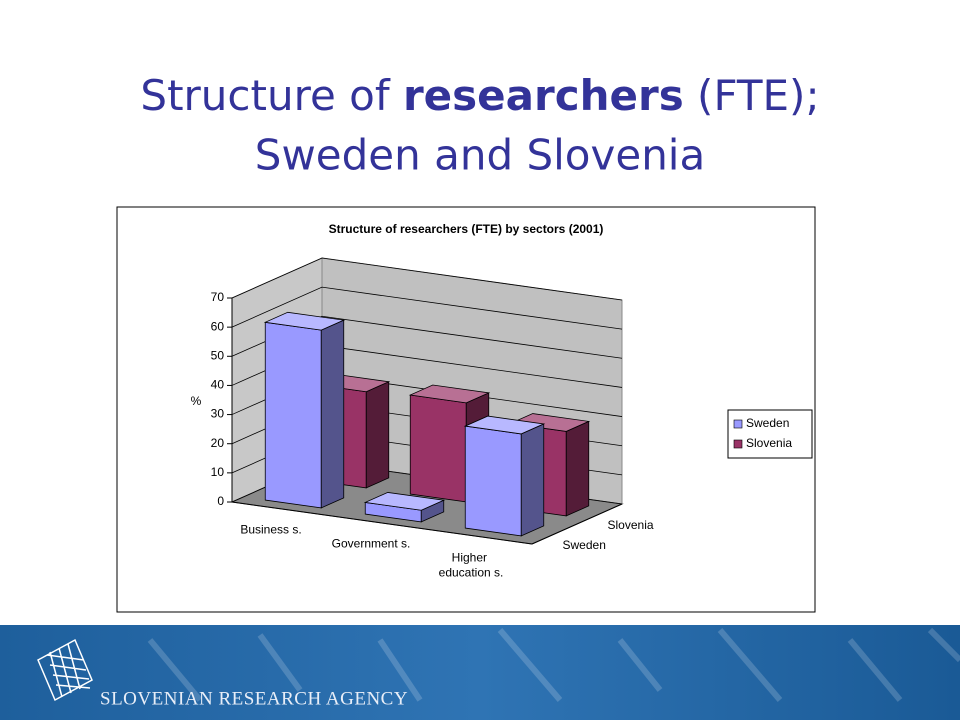 The height and width of the screenshot is (724, 960). I want to click on legend-label: Slovenia, so click(769, 443).